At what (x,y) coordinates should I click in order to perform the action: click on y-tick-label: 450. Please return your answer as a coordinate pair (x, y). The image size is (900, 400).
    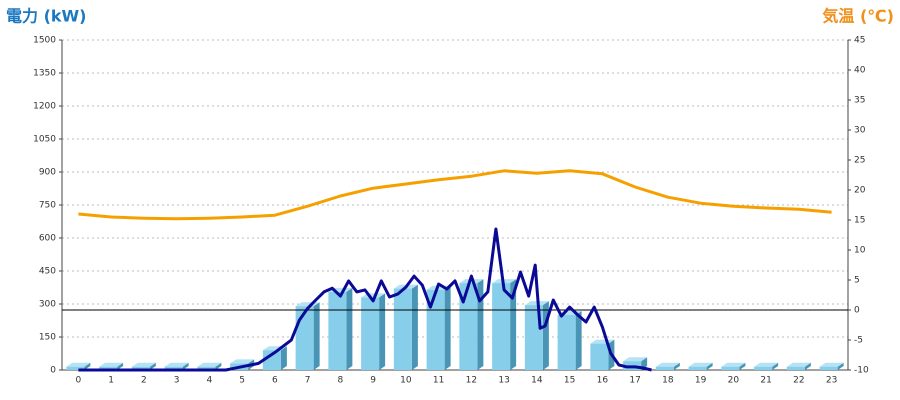
    Looking at the image, I should click on (47, 272).